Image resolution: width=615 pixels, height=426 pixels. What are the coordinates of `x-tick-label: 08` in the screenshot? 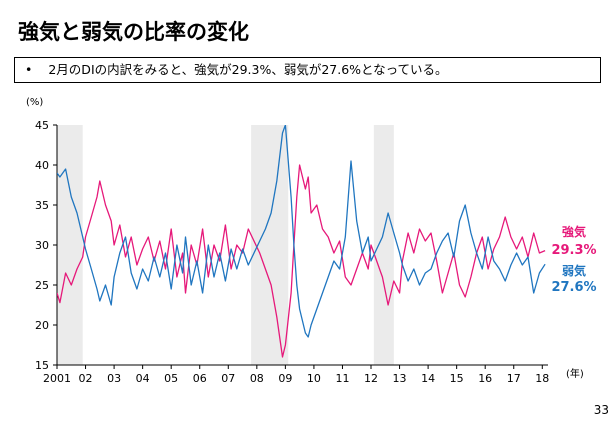 It's located at (257, 378).